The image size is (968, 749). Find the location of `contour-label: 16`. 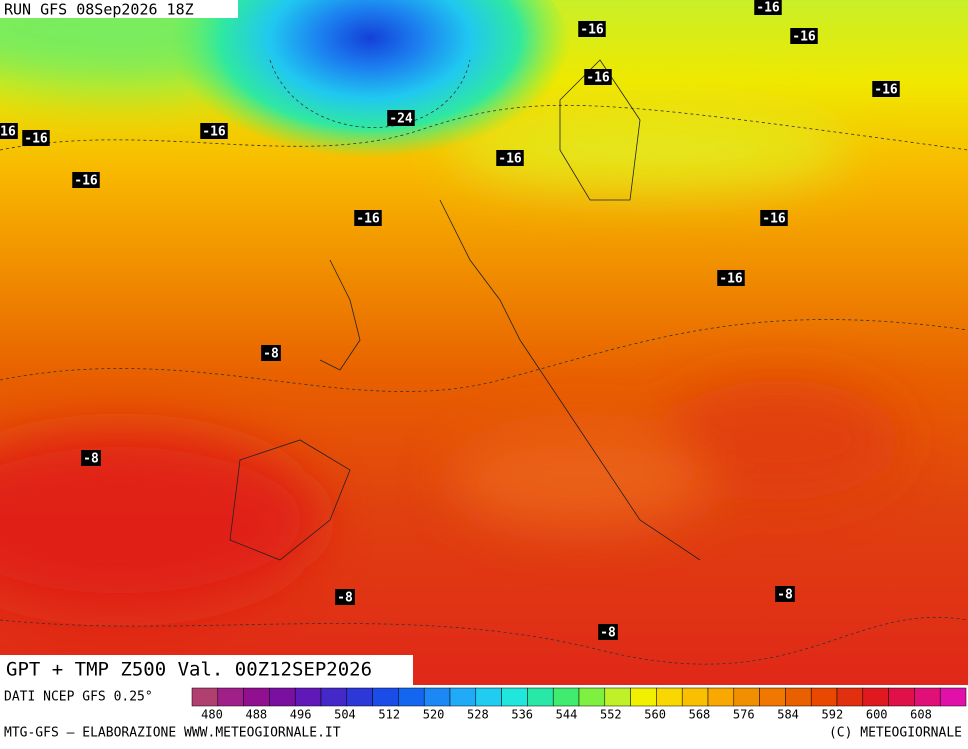

contour-label: 16 is located at coordinates (9, 131).